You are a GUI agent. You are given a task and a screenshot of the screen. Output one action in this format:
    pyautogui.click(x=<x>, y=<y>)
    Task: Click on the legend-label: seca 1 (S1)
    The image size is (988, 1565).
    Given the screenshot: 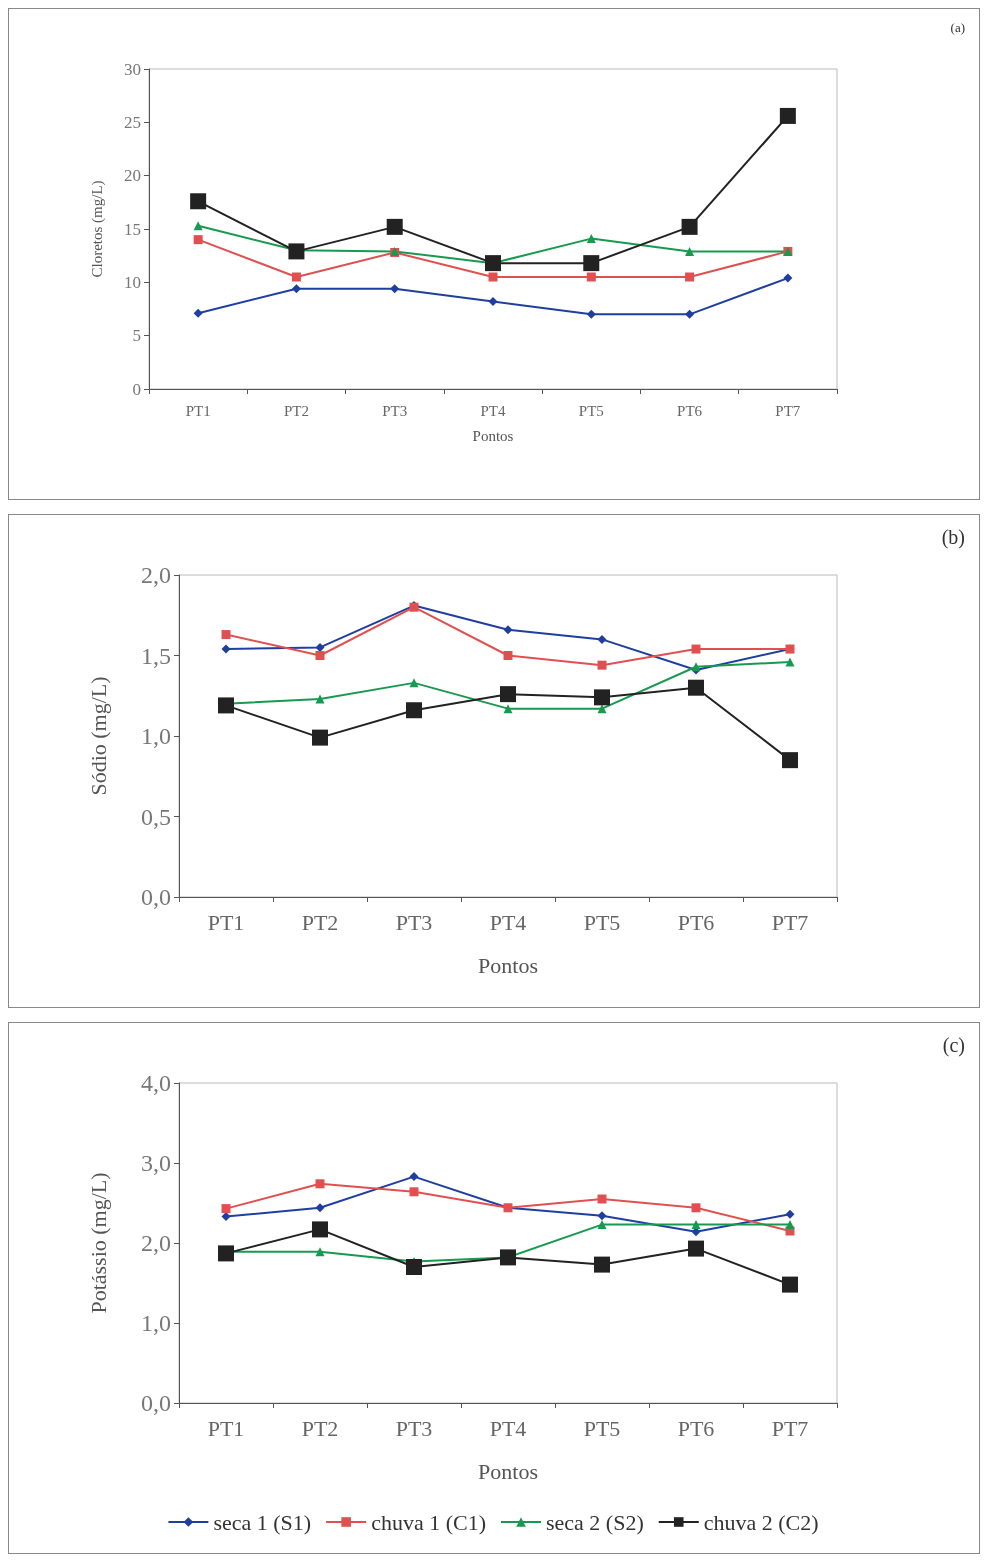 What is the action you would take?
    pyautogui.click(x=262, y=1522)
    